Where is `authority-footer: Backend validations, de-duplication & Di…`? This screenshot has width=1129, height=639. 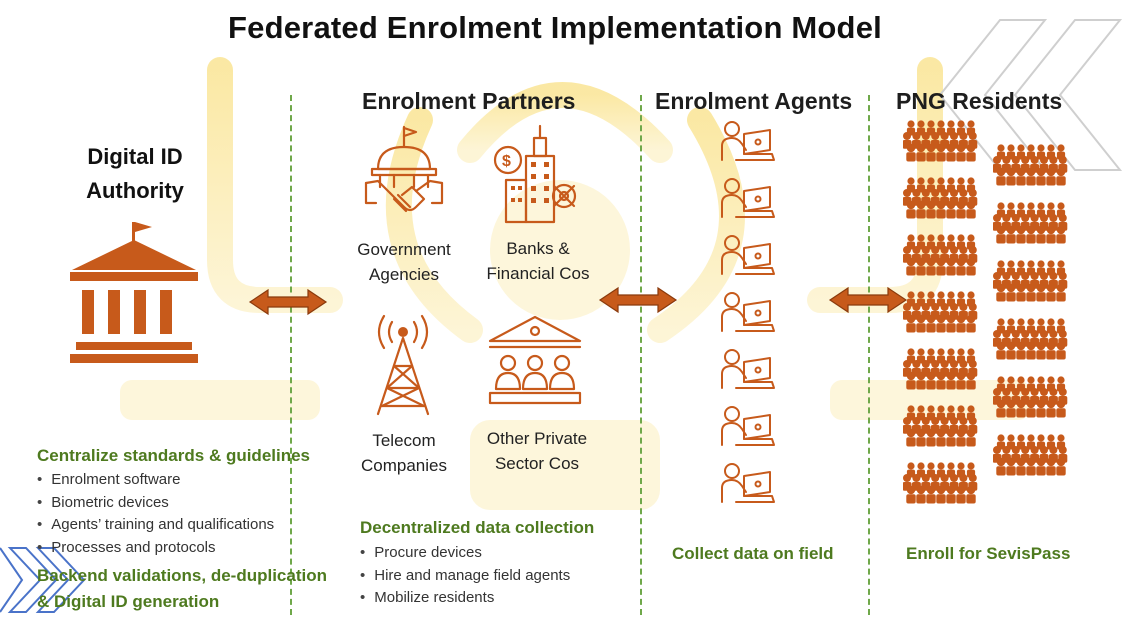
authority-footer: Backend validations, de-duplication & Di… is located at coordinates (182, 589).